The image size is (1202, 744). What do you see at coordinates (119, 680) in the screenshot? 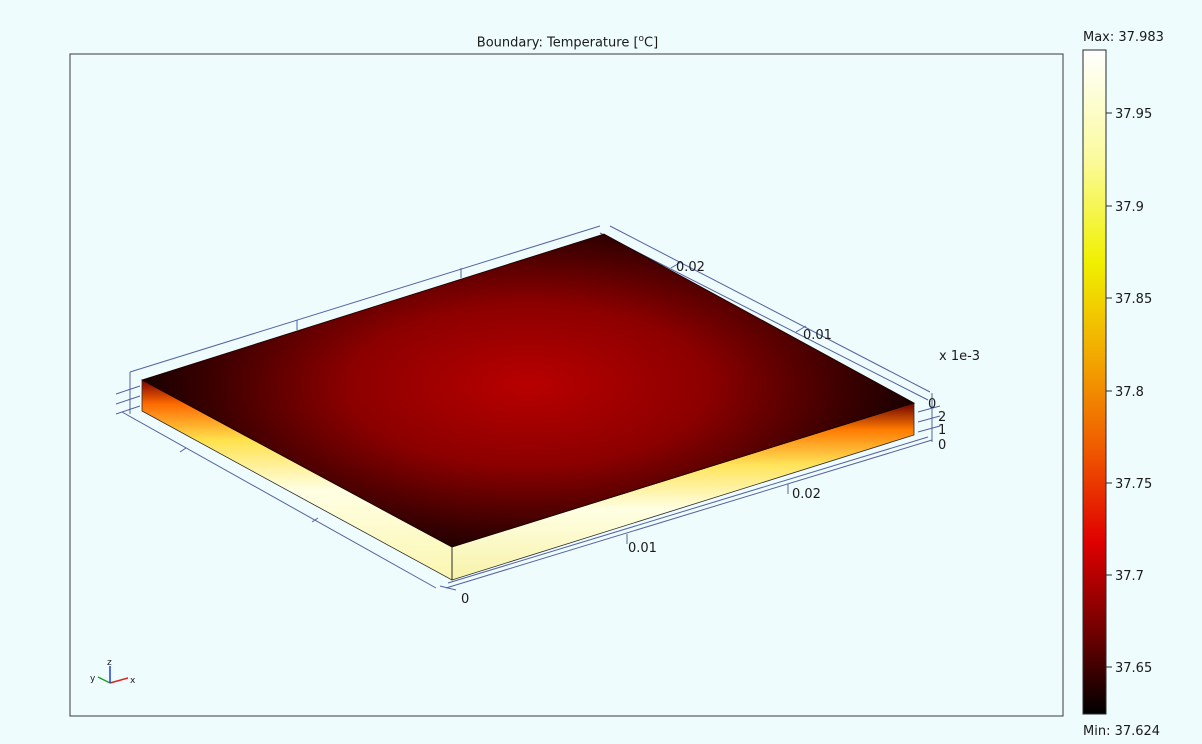
I see `triad-x-axis` at bounding box center [119, 680].